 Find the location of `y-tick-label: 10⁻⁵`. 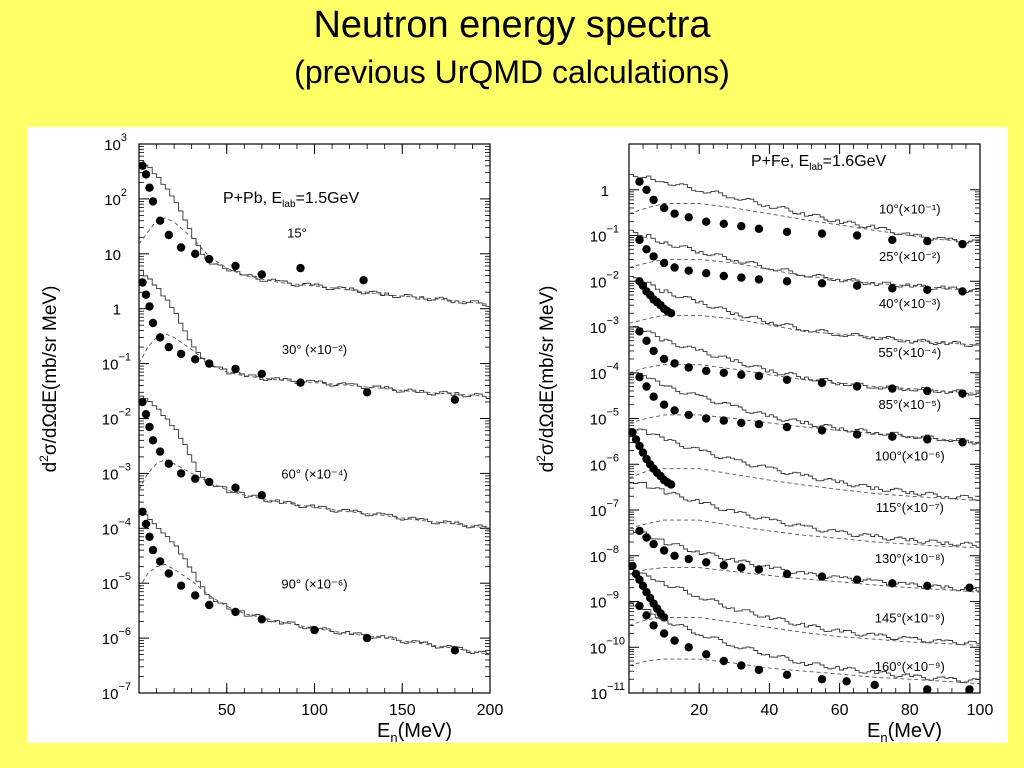

y-tick-label: 10⁻⁵ is located at coordinates (116, 582).